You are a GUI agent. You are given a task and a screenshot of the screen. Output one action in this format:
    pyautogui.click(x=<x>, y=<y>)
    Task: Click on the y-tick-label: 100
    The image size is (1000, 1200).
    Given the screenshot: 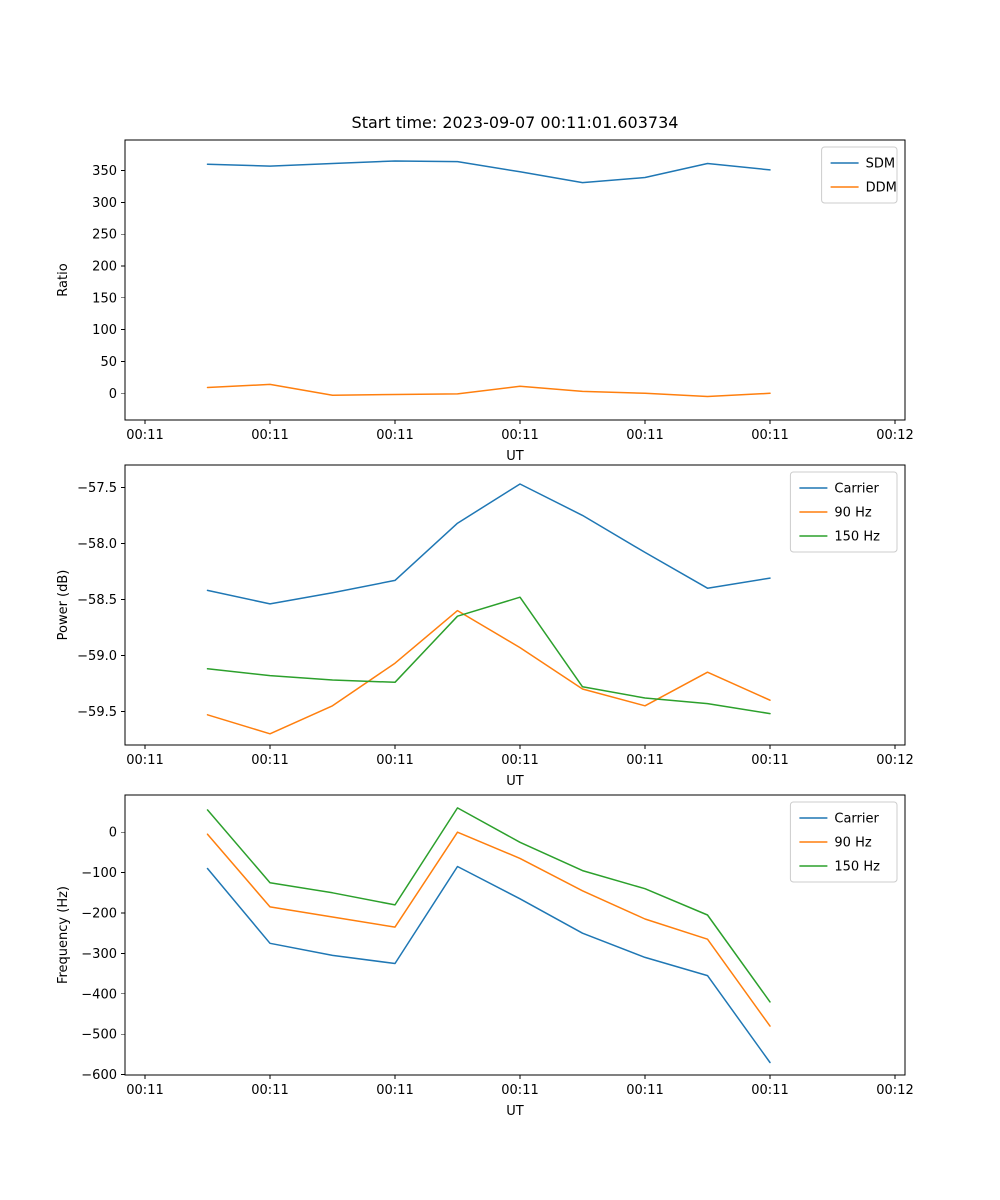 What is the action you would take?
    pyautogui.click(x=104, y=330)
    